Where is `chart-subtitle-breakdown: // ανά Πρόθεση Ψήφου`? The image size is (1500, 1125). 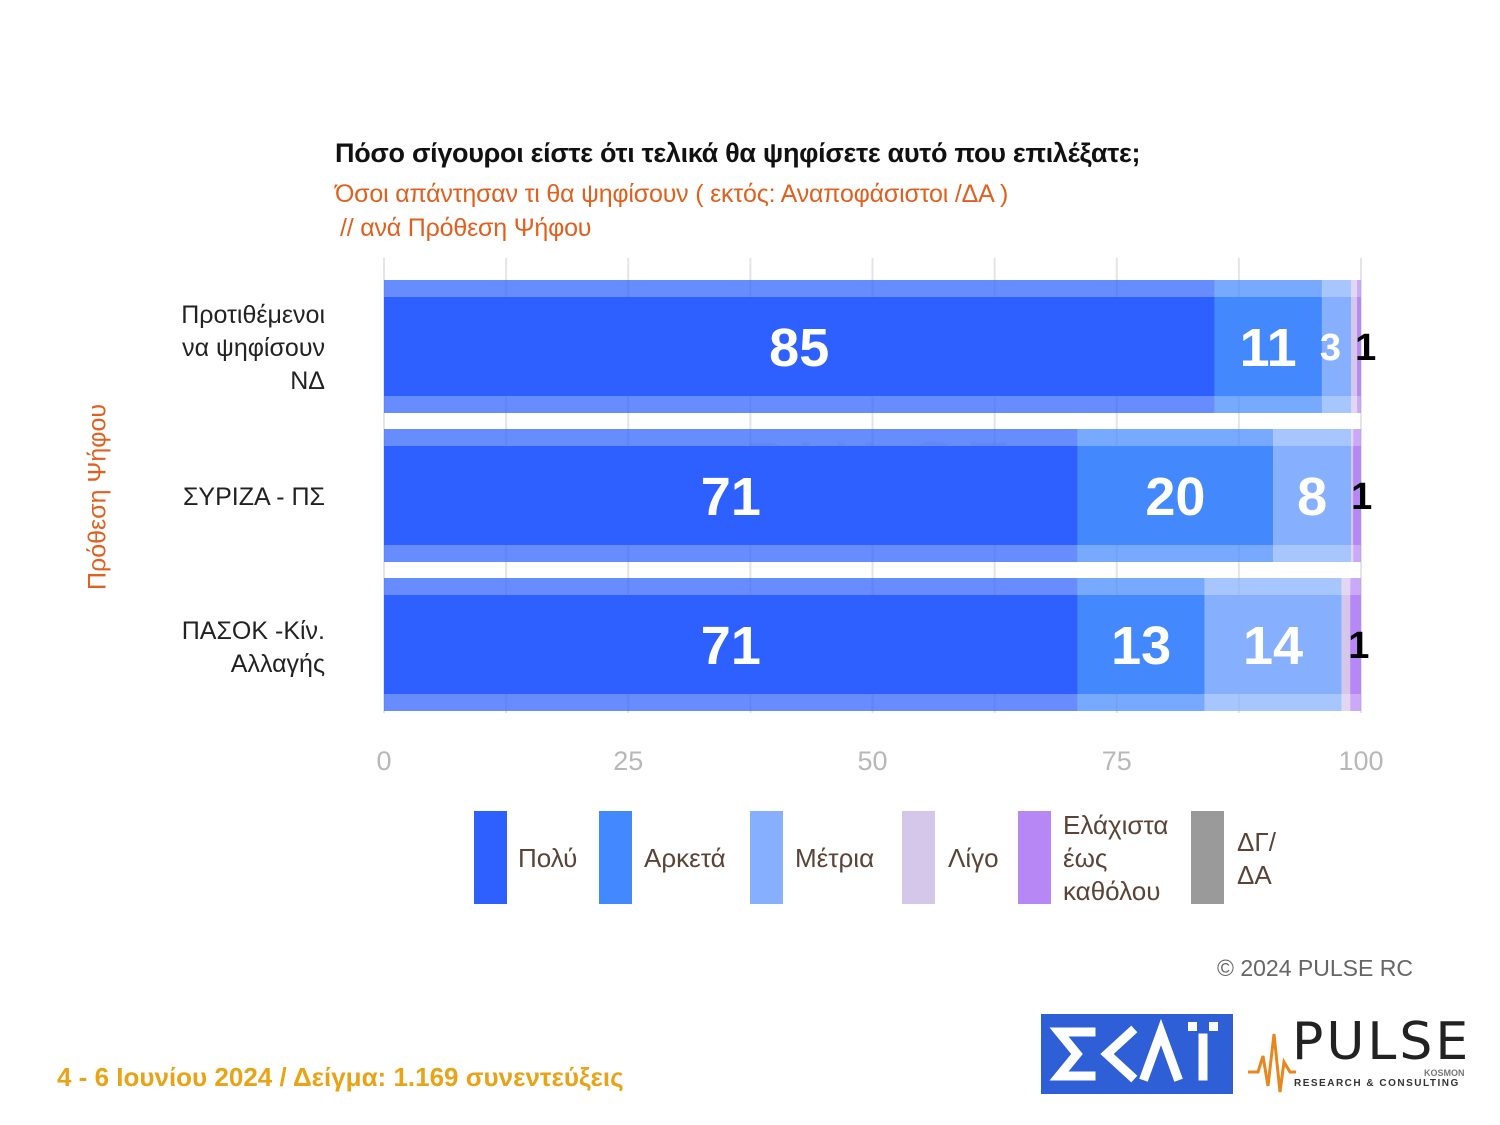
chart-subtitle-breakdown: // ανά Πρόθεση Ψήφου is located at coordinates (466, 228).